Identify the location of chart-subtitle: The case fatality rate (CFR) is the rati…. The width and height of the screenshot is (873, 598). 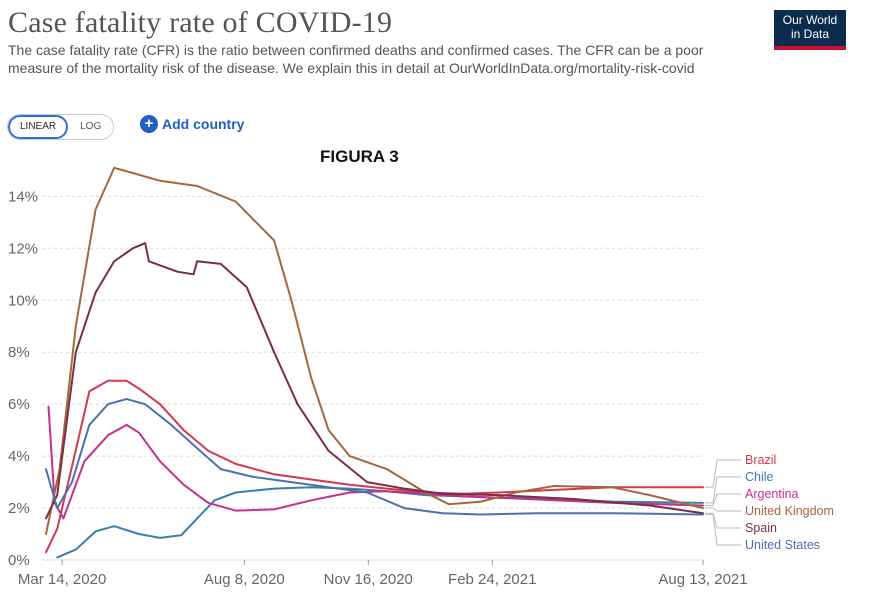
(356, 59).